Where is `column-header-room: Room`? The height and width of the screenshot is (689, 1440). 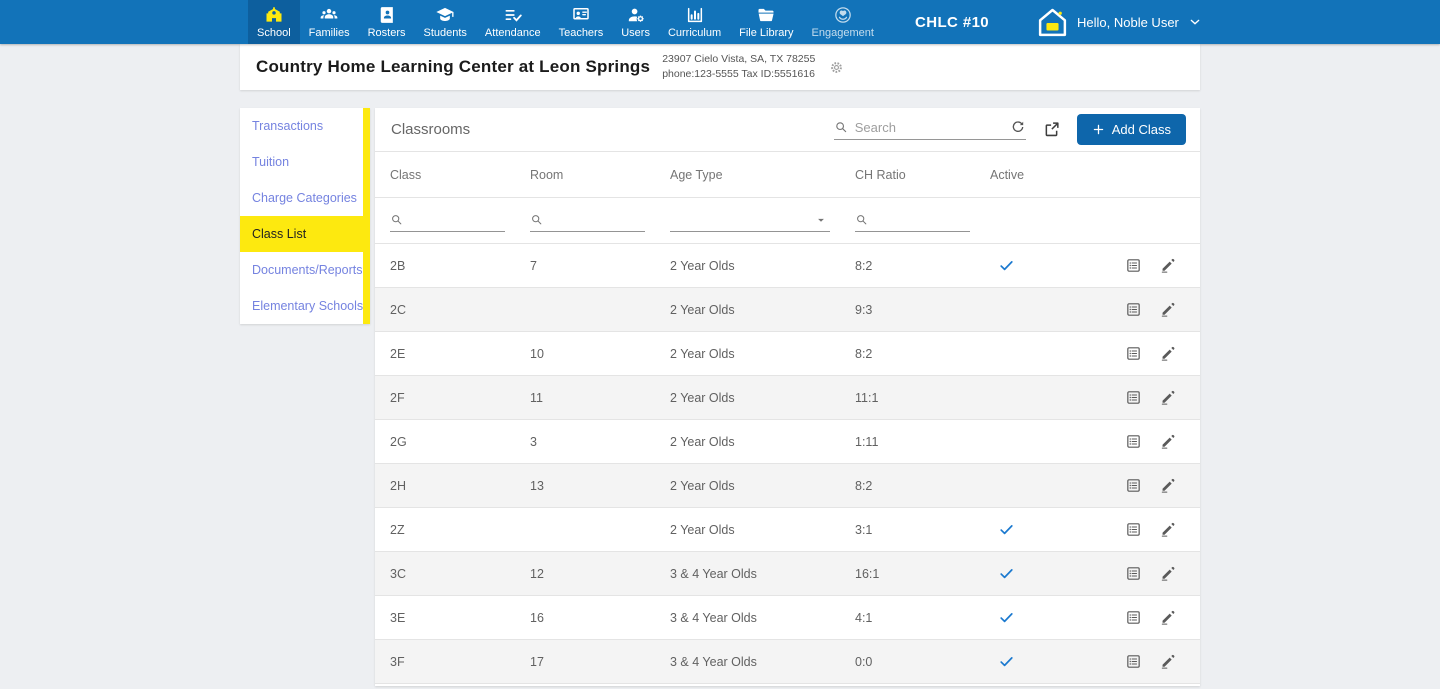
column-header-room: Room is located at coordinates (547, 174).